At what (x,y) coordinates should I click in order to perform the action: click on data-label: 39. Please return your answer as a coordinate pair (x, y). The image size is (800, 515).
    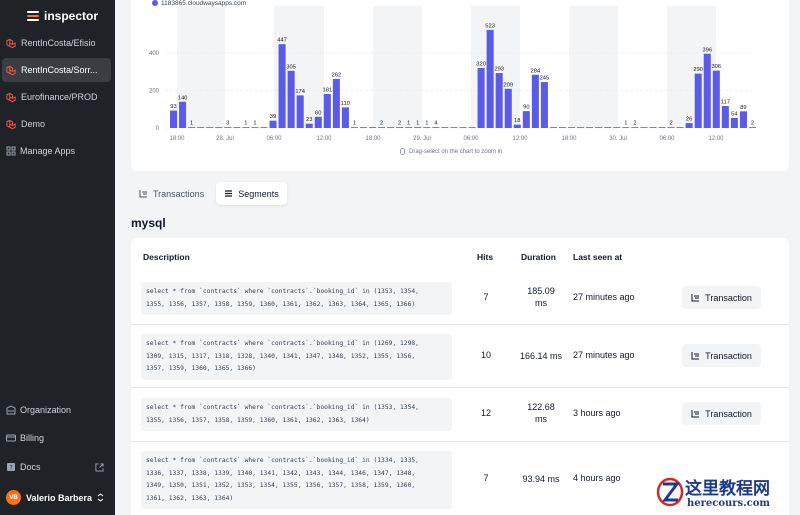
    Looking at the image, I should click on (273, 117).